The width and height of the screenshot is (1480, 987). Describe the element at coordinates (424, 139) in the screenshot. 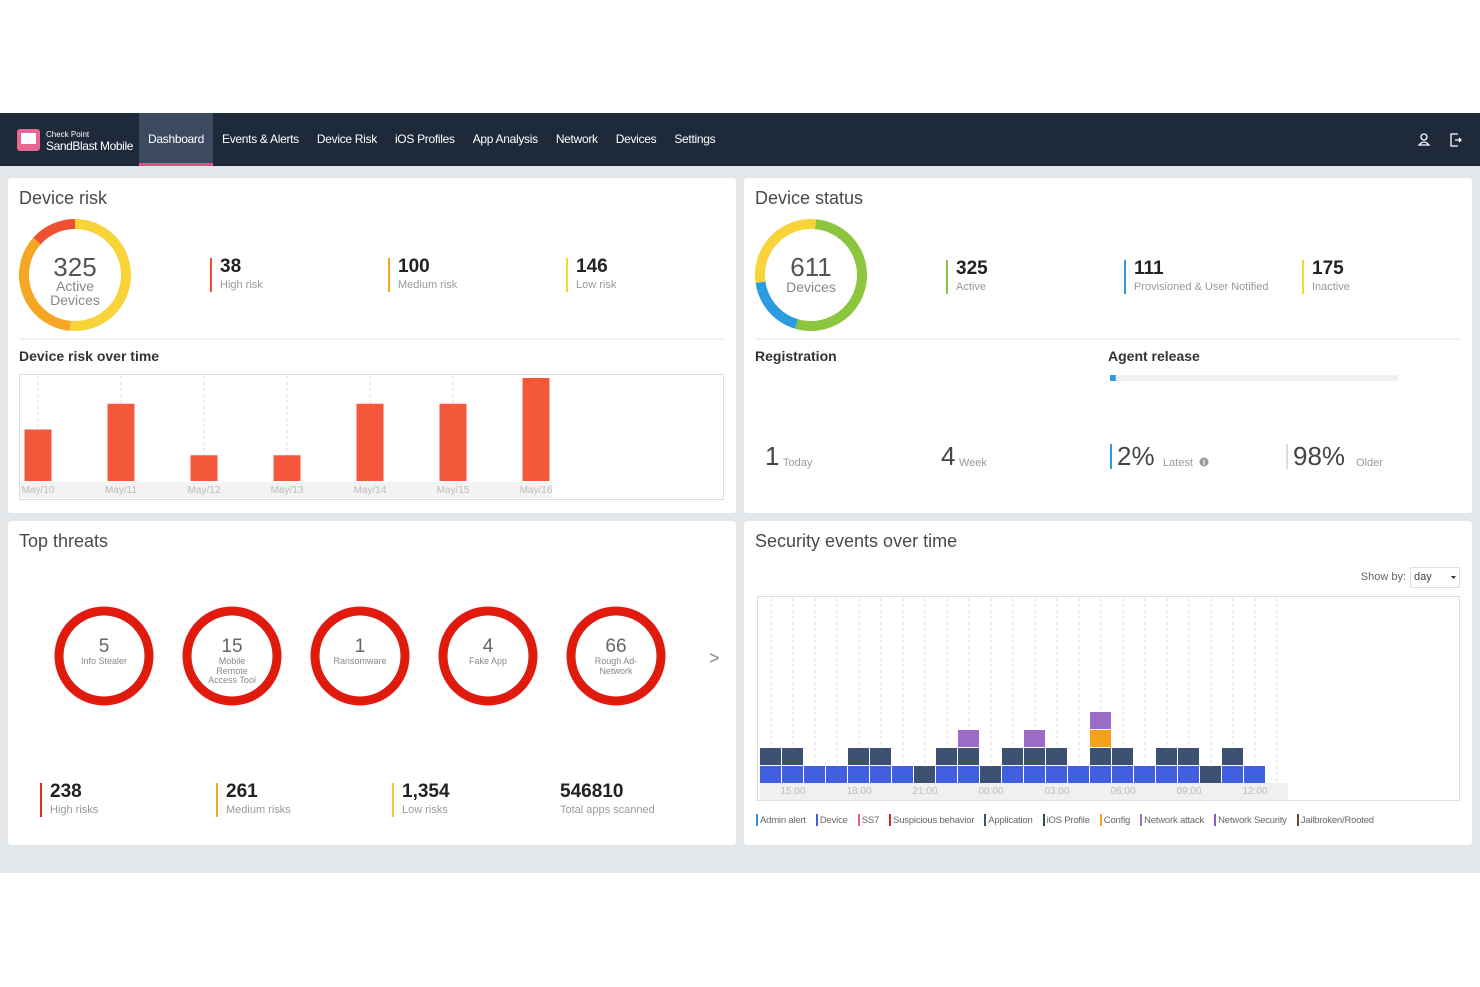

I see `nav-item: iOS Profiles` at that location.